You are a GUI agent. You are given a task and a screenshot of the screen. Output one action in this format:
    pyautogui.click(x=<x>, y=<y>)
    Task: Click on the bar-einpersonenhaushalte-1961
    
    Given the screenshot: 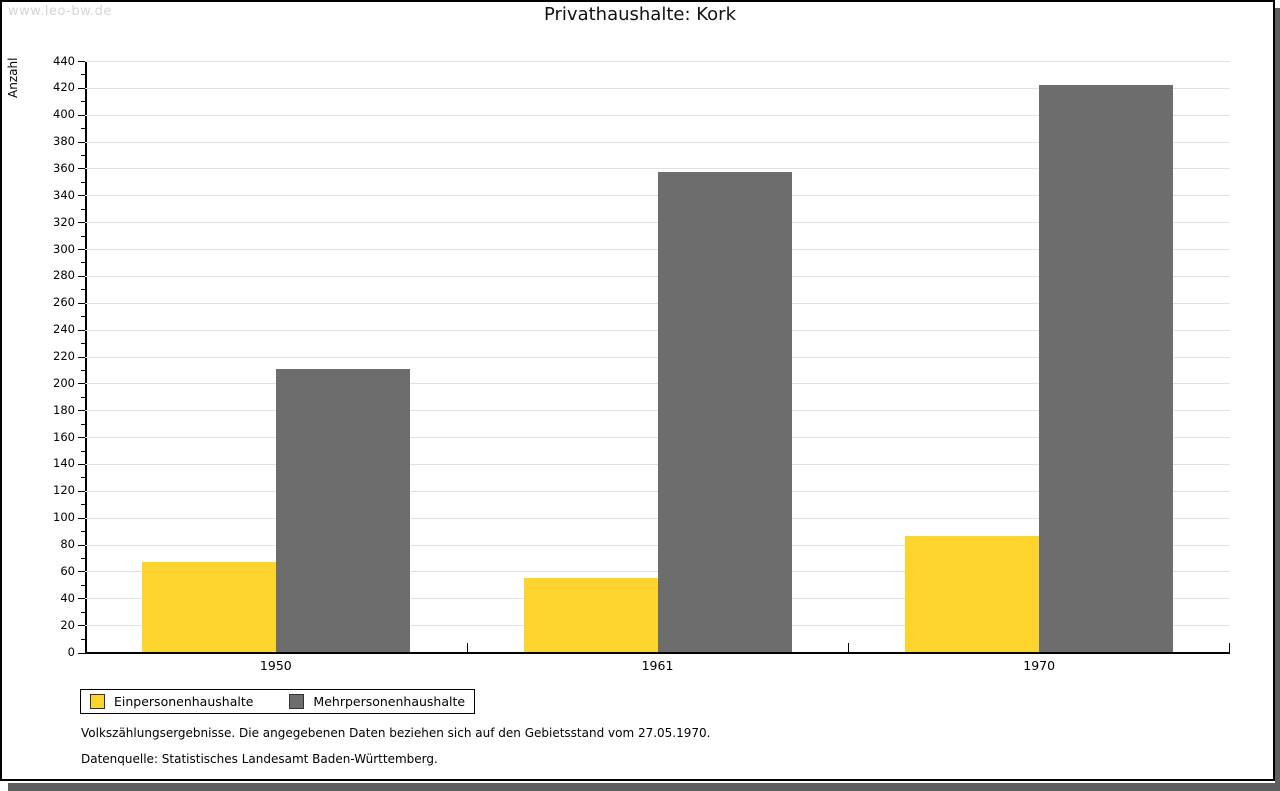 What is the action you would take?
    pyautogui.click(x=590, y=615)
    